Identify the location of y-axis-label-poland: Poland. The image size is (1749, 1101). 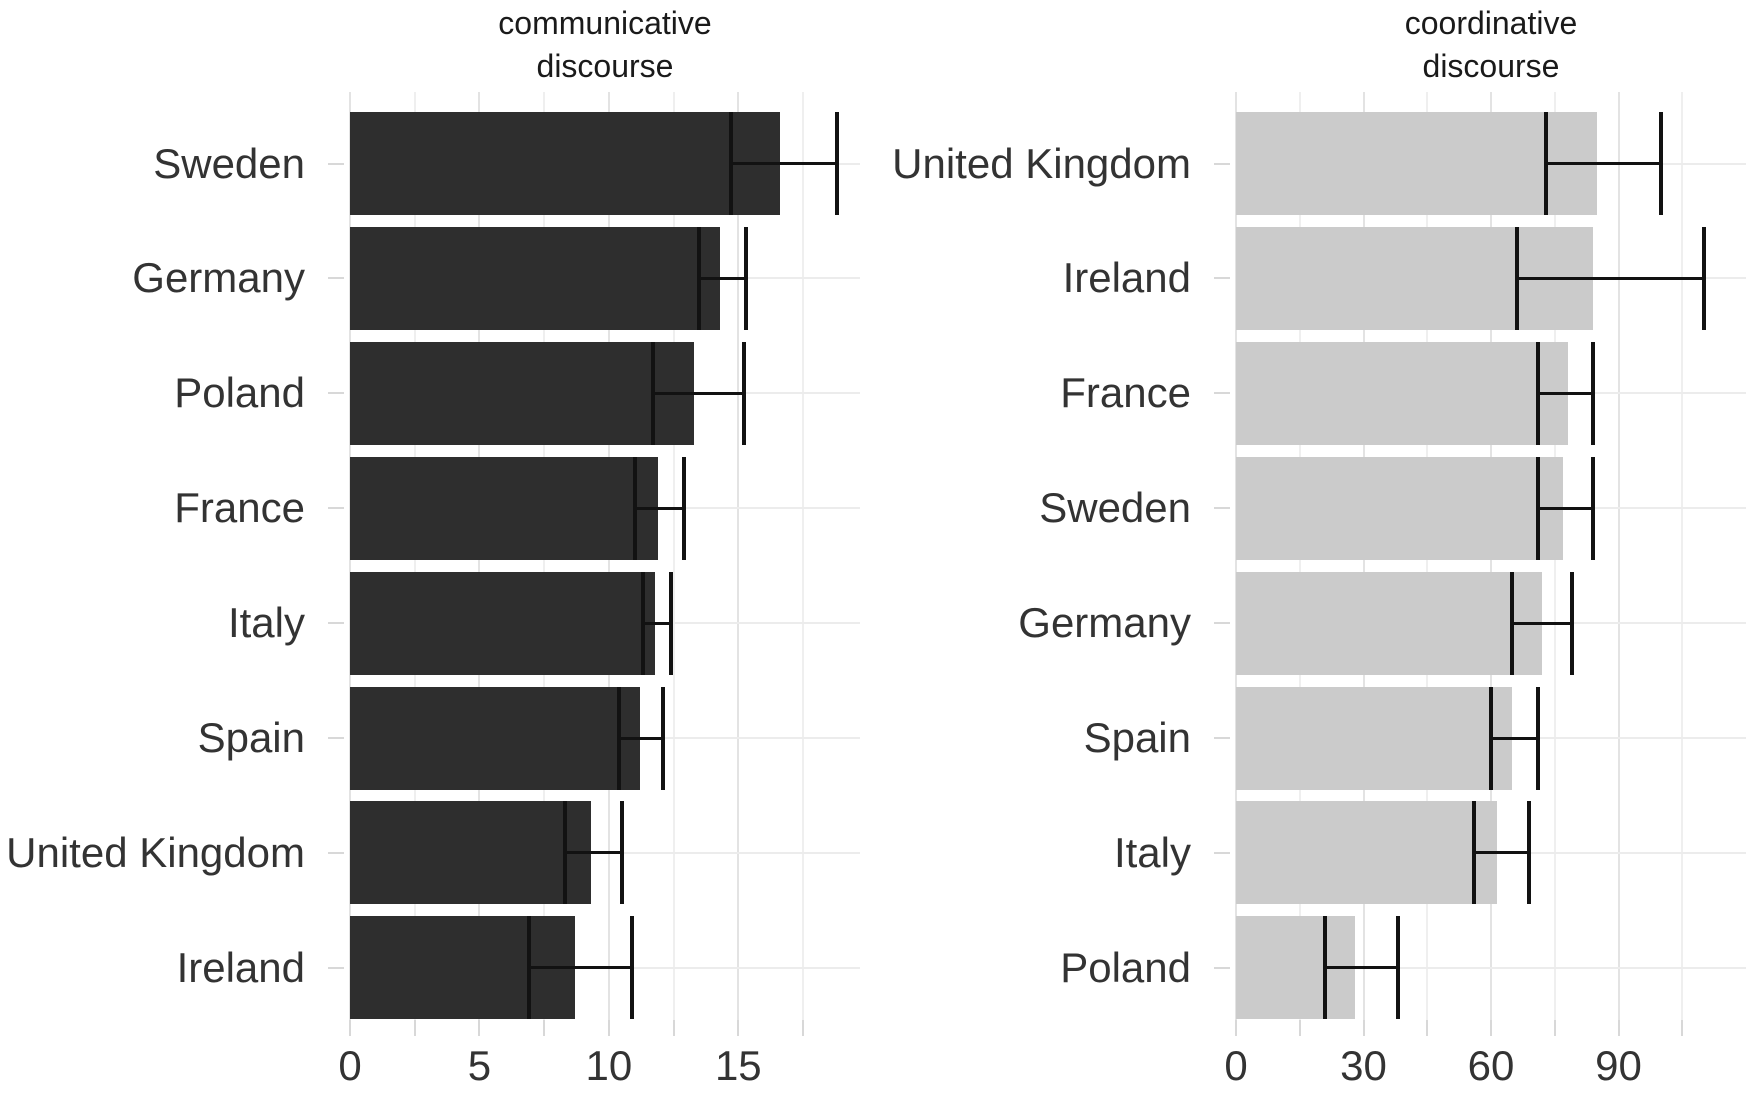
(239, 393).